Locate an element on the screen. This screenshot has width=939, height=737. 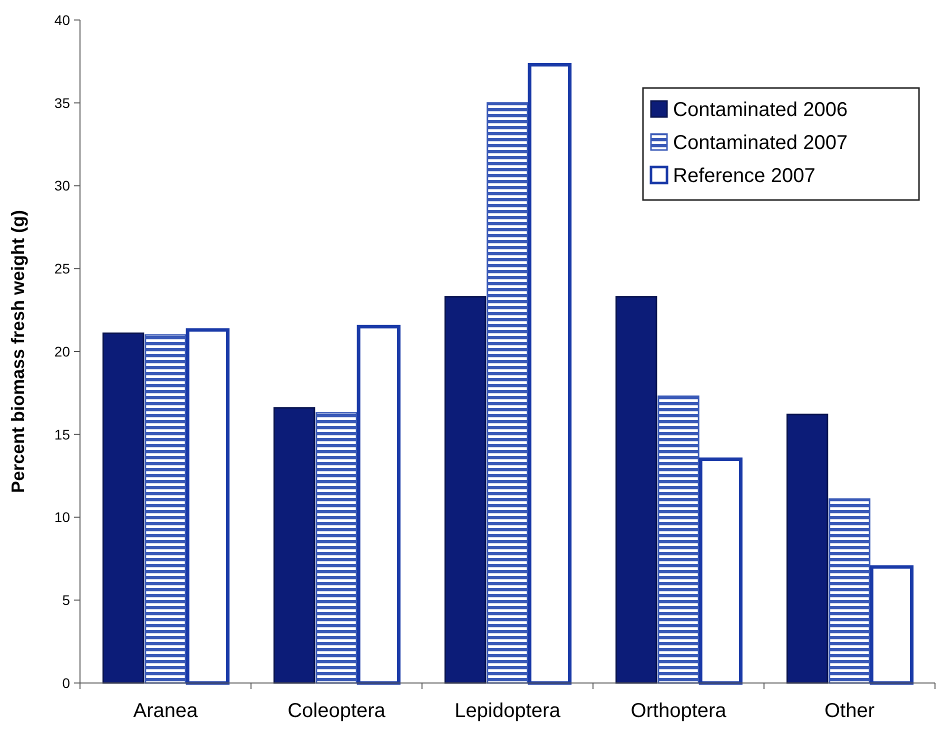
y-tick-label: 20 is located at coordinates (62, 351).